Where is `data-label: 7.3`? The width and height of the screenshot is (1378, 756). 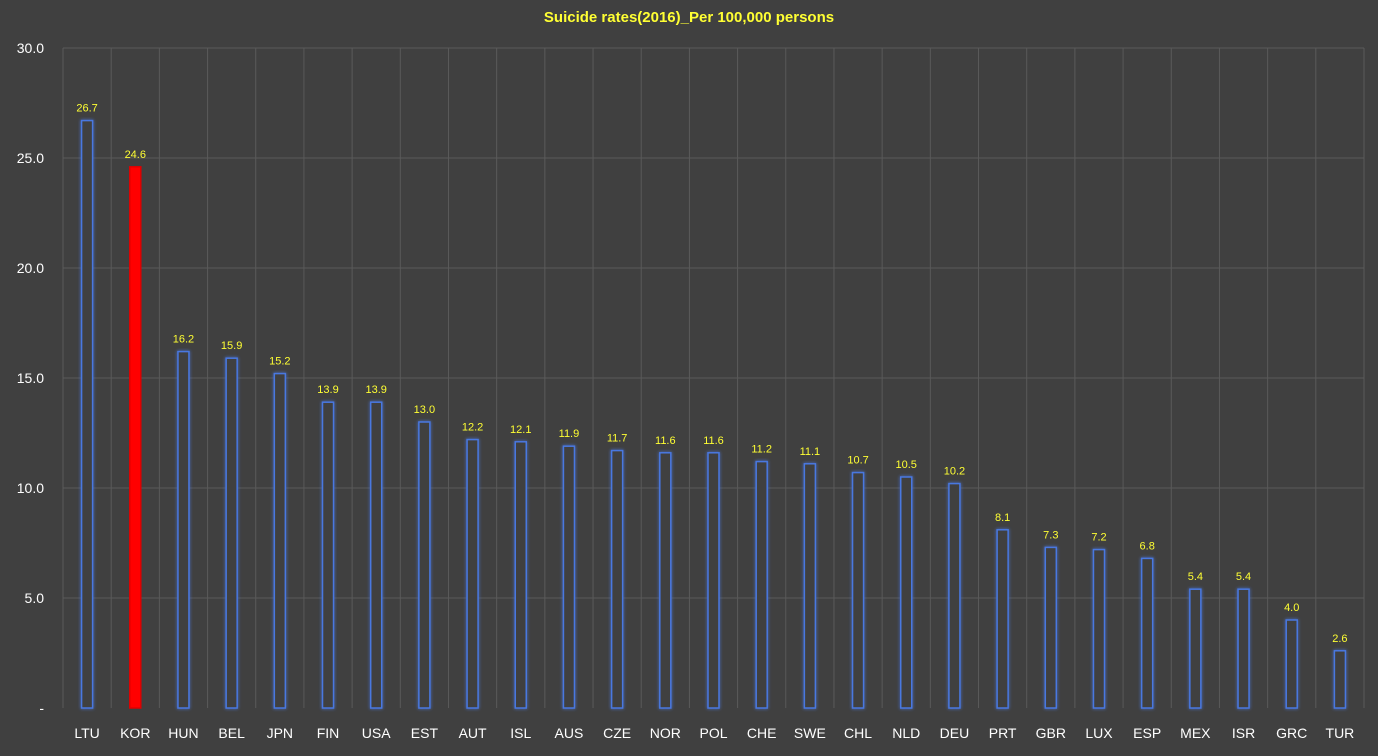
data-label: 7.3 is located at coordinates (1050, 535).